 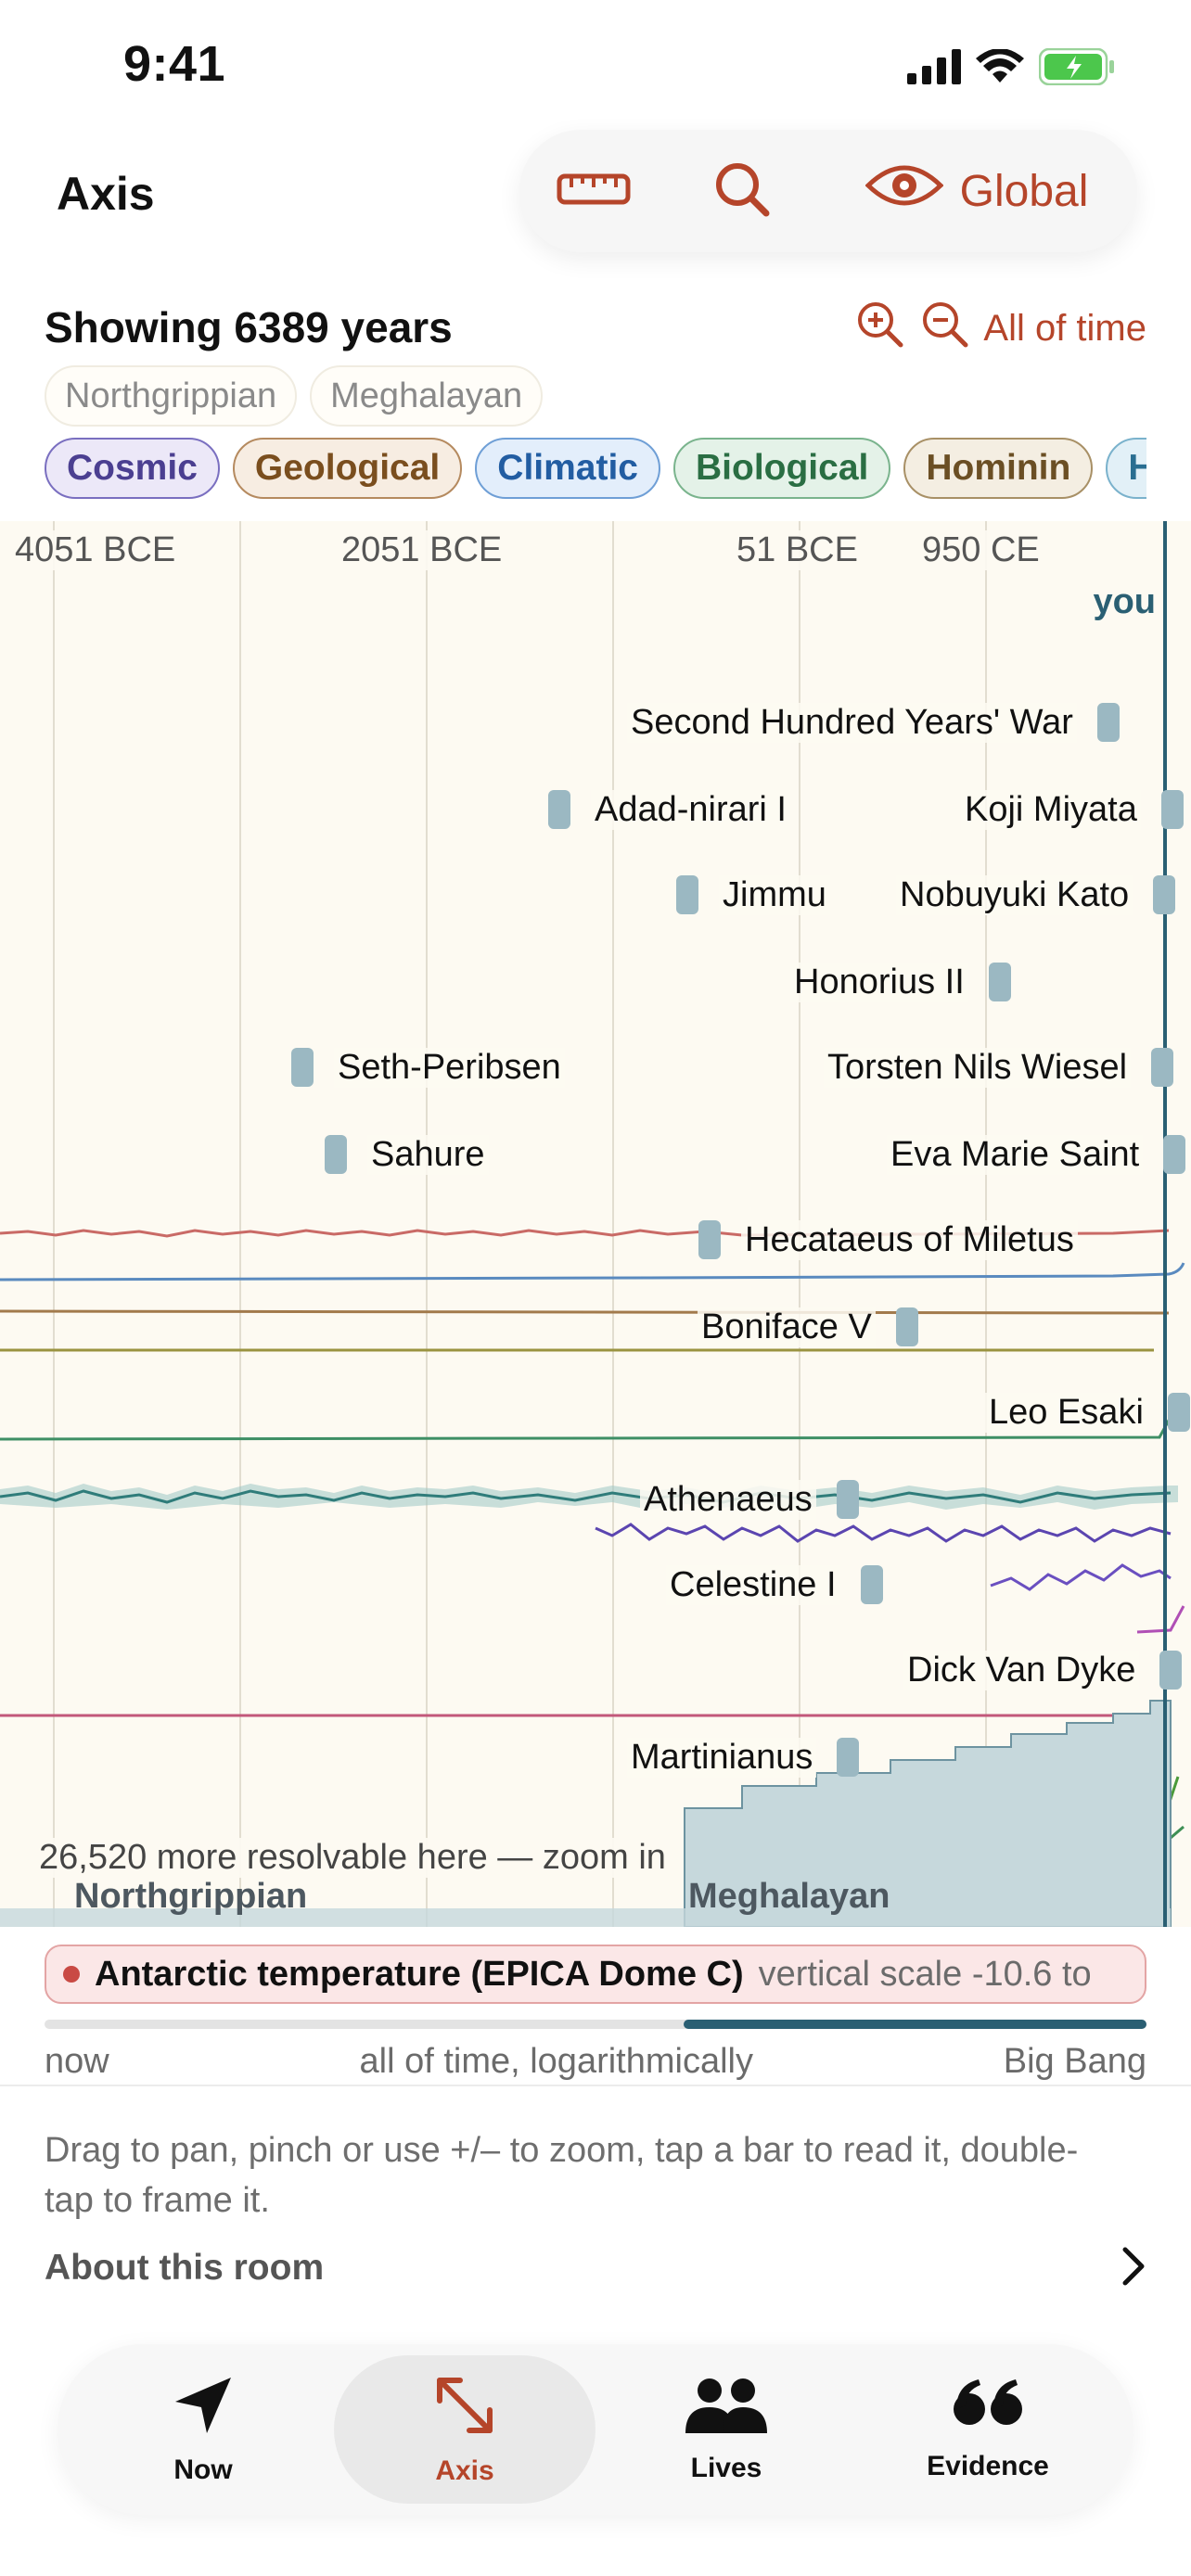 I want to click on tick-label: 950 CE, so click(x=981, y=550).